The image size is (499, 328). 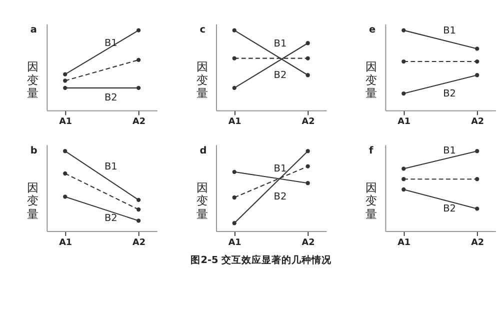 What do you see at coordinates (372, 30) in the screenshot?
I see `chart-title: e` at bounding box center [372, 30].